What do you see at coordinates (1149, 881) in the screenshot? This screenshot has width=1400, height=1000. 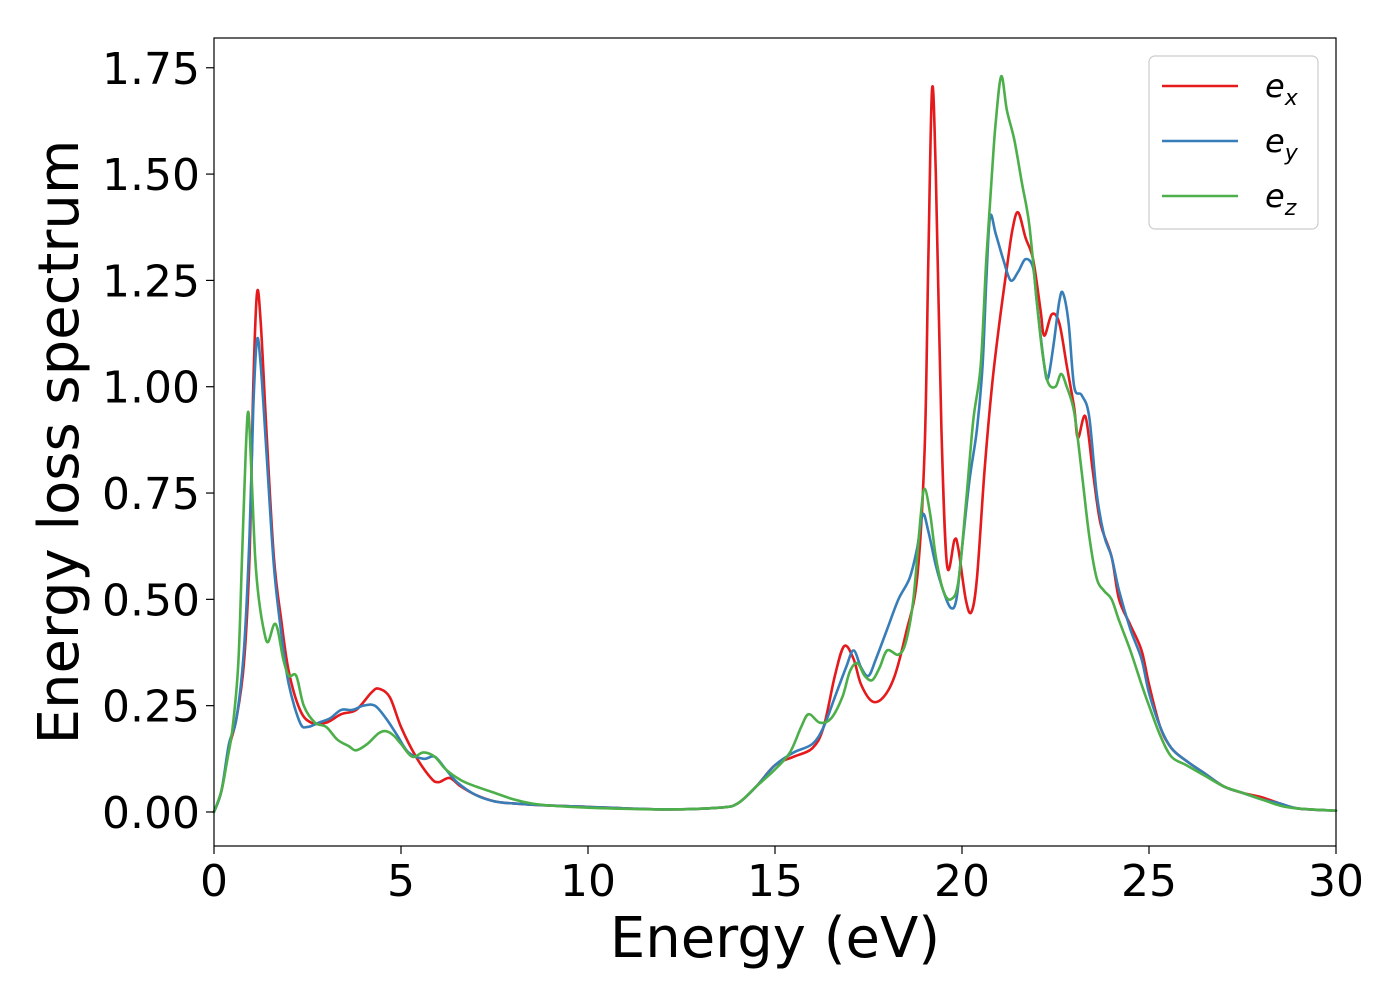 I see `x-tick-label: 25` at bounding box center [1149, 881].